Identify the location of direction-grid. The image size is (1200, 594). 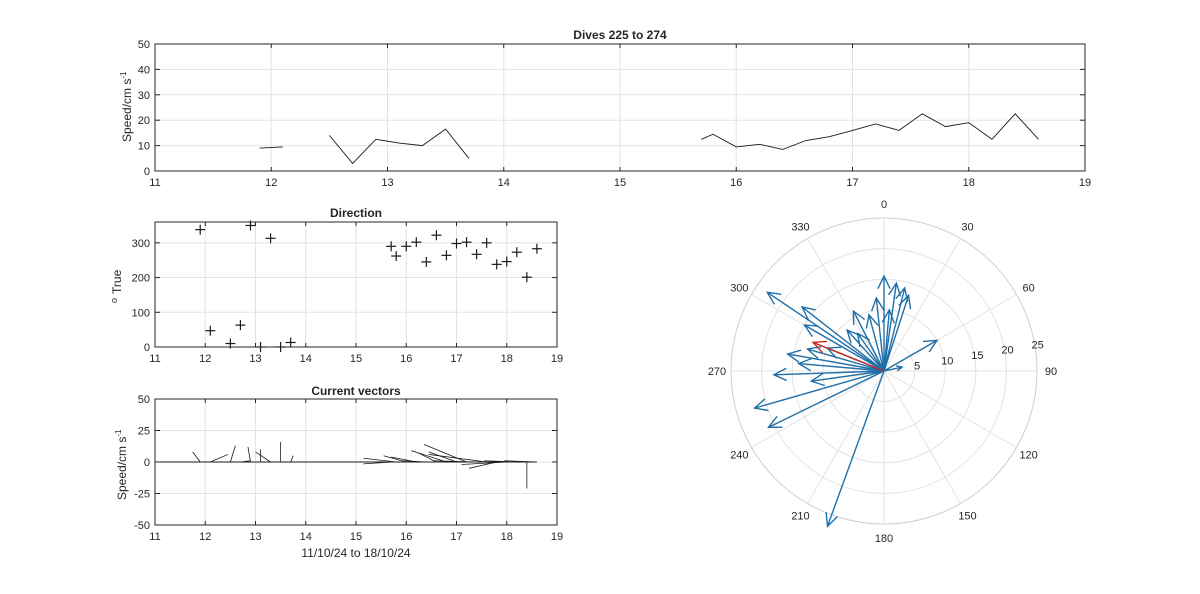
(356, 285).